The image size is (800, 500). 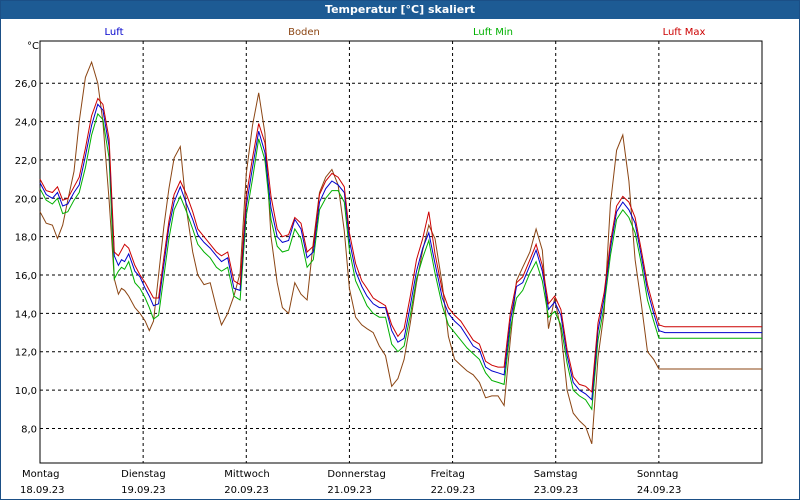 What do you see at coordinates (26, 257) in the screenshot?
I see `y-axis: 8,0 10,0 12,0 14,0 16,0 18,0 20,0 22,0 24,0 26,0` at bounding box center [26, 257].